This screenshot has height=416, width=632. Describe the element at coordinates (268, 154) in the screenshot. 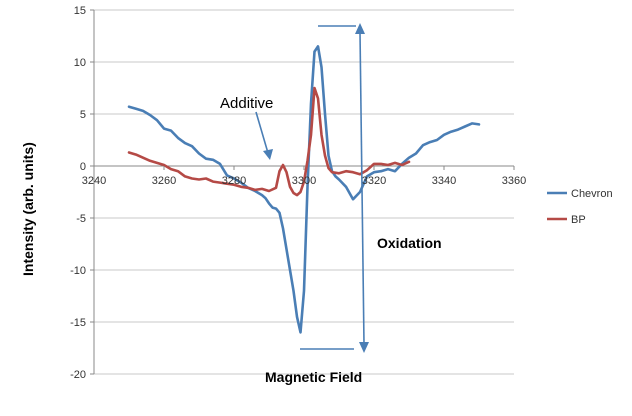

I see `additive-arrow-head` at that location.